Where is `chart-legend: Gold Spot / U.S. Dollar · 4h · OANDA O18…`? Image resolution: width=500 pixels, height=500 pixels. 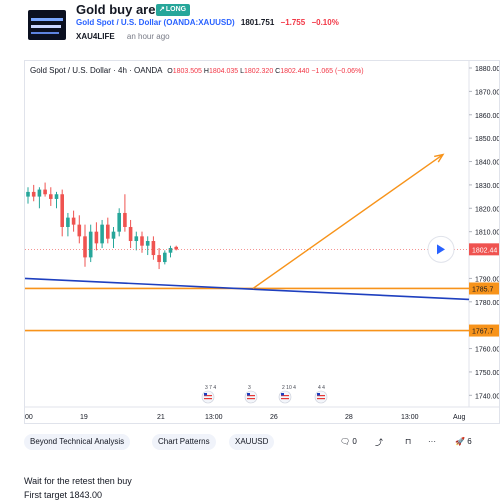 chart-legend: Gold Spot / U.S. Dollar · 4h · OANDA O18… is located at coordinates (197, 70).